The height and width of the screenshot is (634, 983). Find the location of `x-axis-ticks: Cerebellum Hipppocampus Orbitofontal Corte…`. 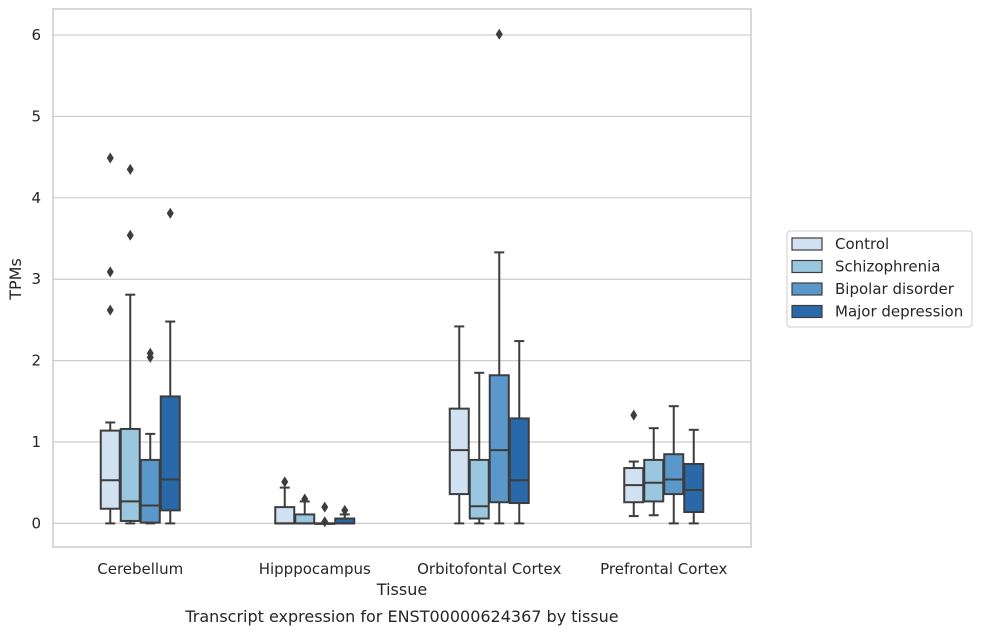

x-axis-ticks: Cerebellum Hipppocampus Orbitofontal Corte… is located at coordinates (412, 569).